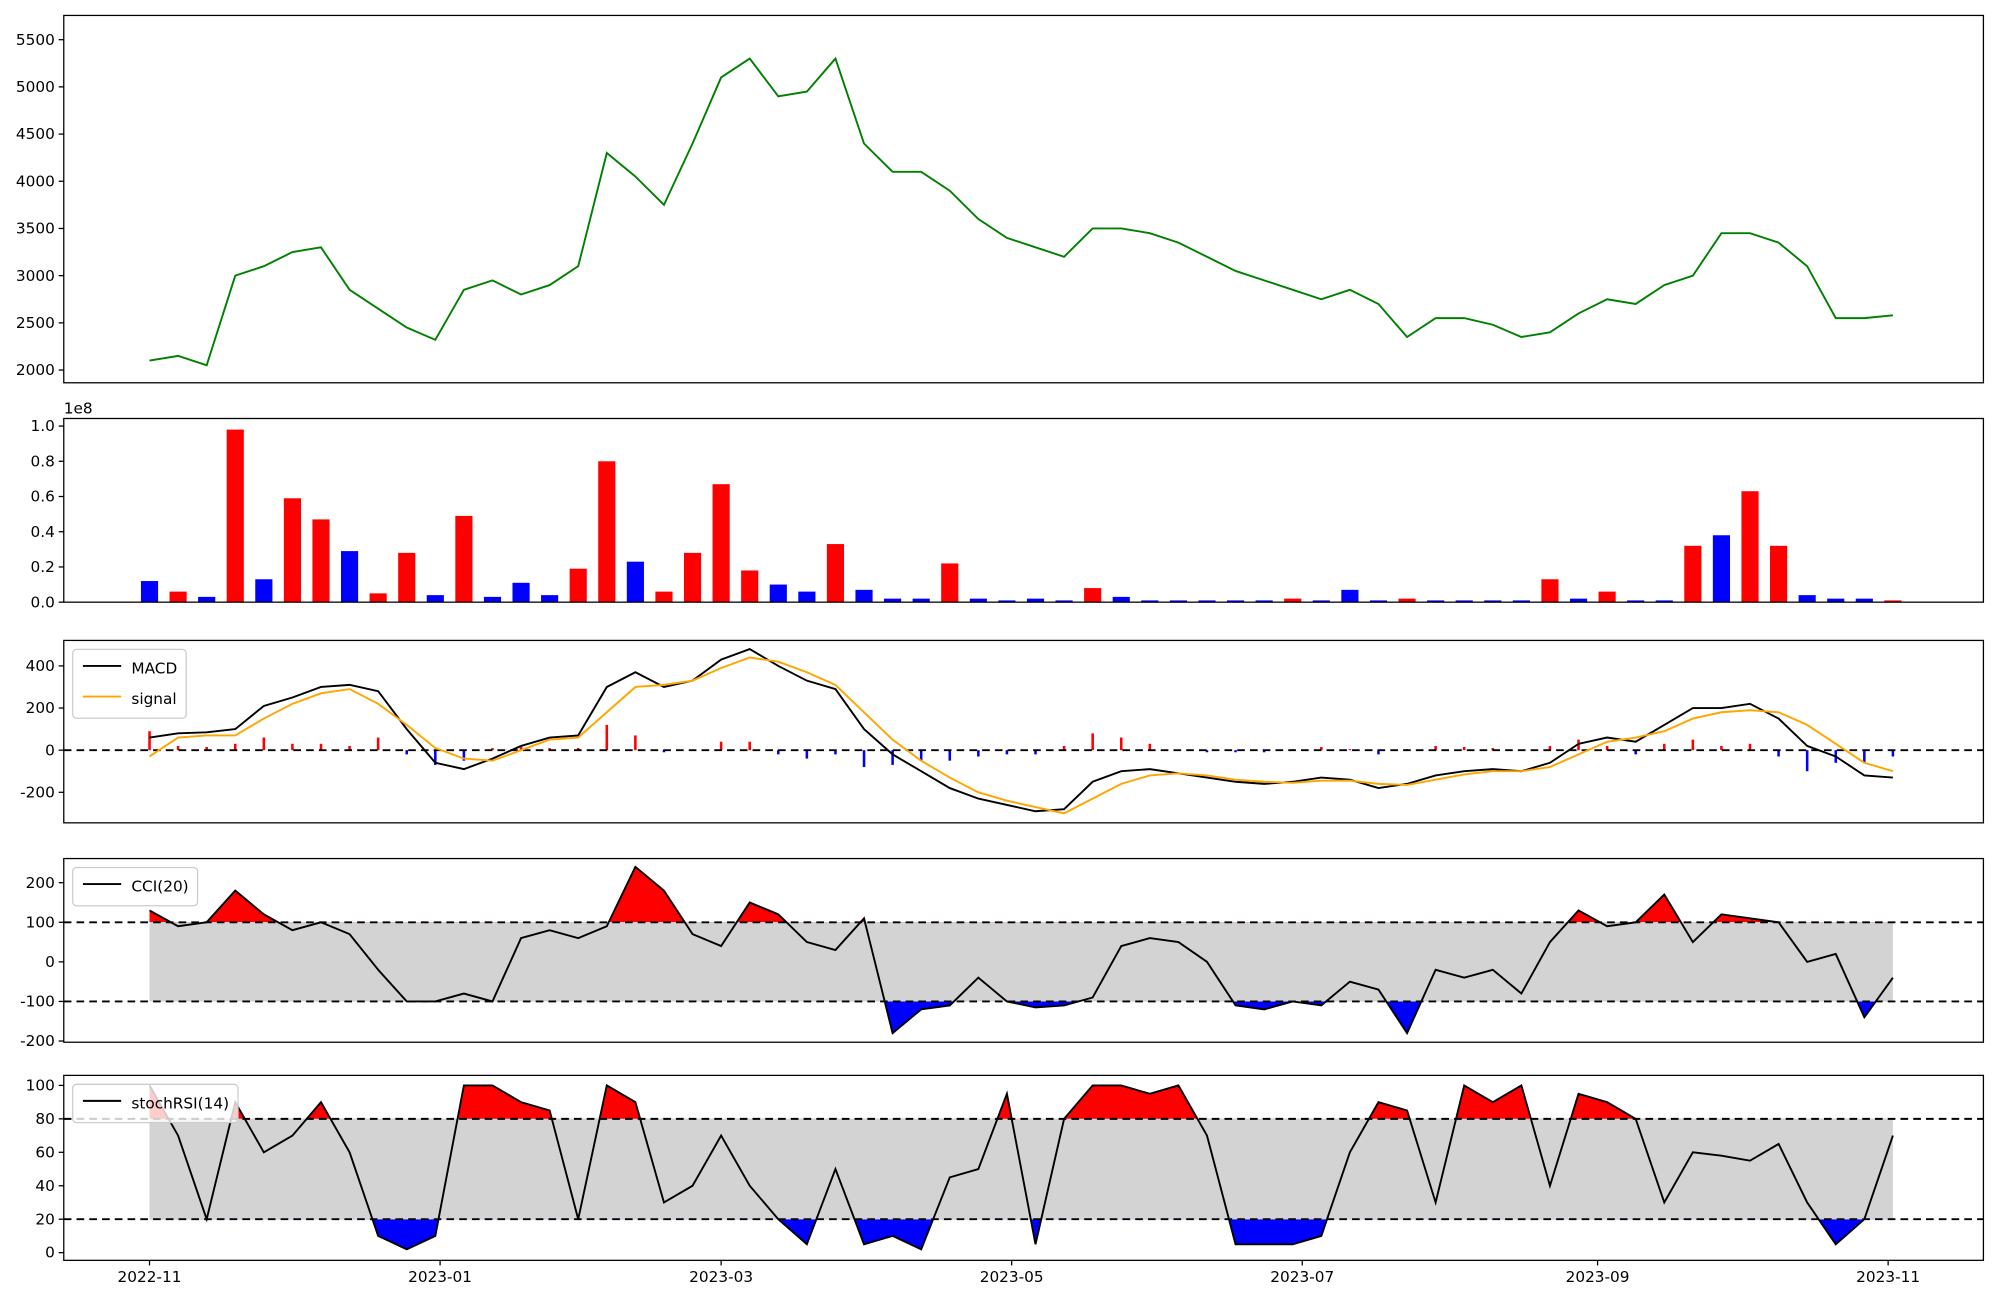 The image size is (2000, 1300). Describe the element at coordinates (44, 1219) in the screenshot. I see `y-tick-label: 20` at that location.